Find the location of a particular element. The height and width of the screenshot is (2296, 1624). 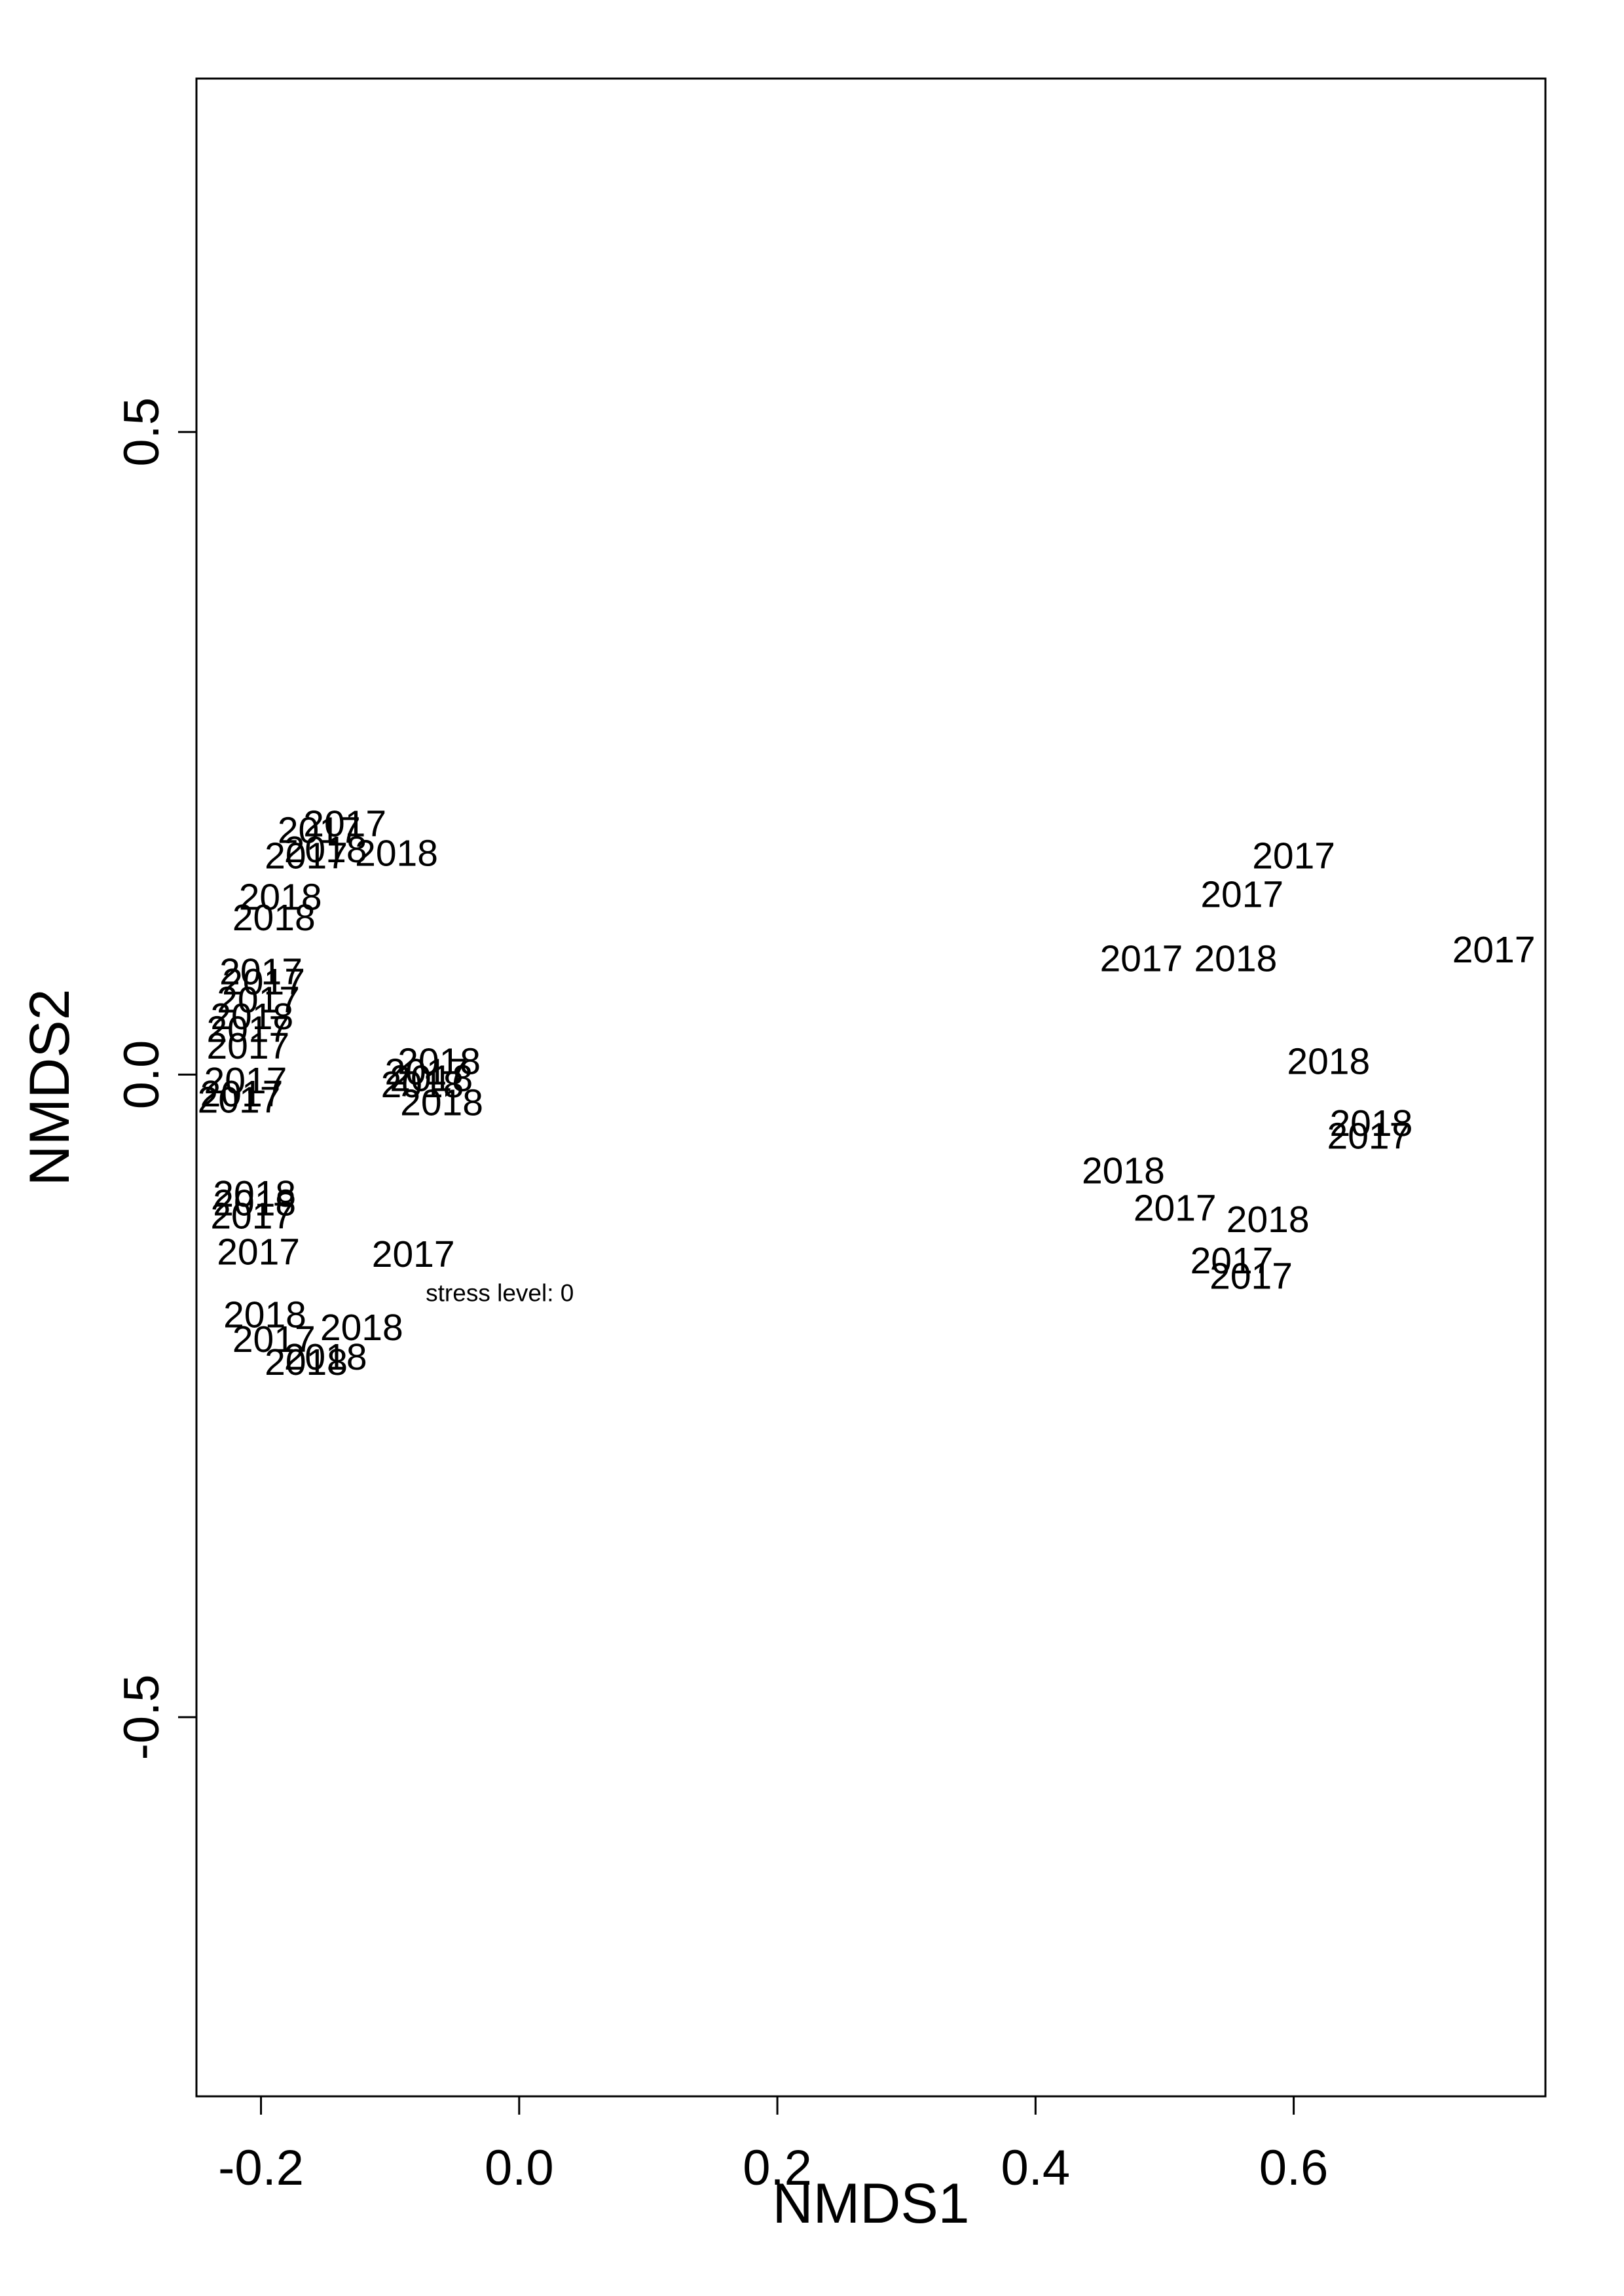

y-axis: -0.5 0.0 0.5 is located at coordinates (156, 1078).